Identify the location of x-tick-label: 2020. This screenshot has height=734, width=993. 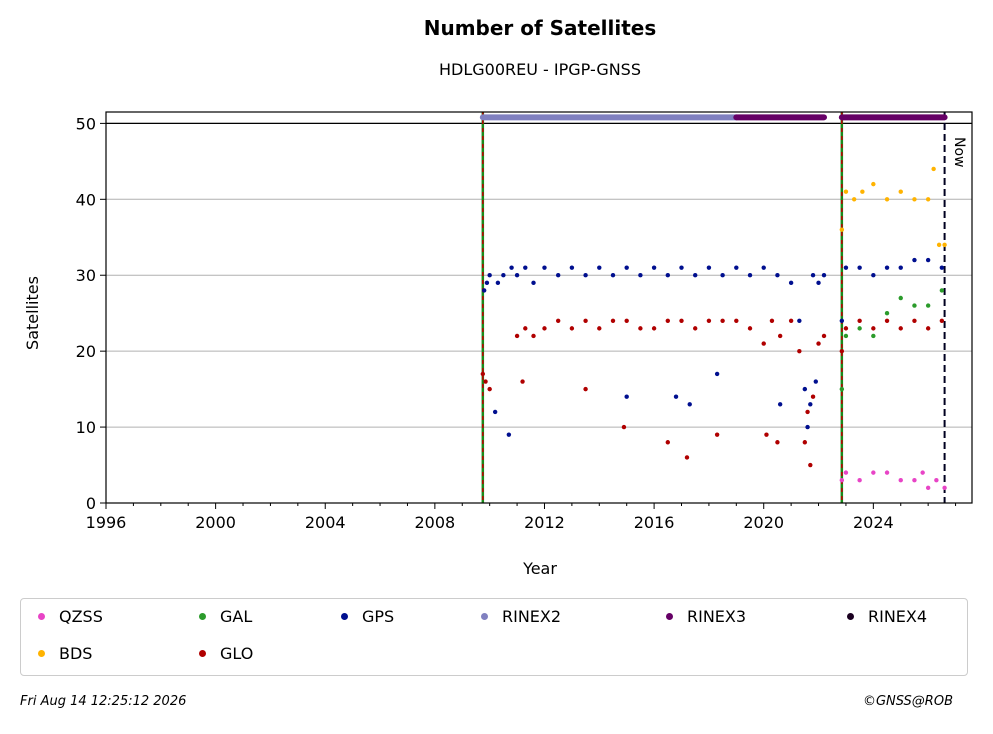
(763, 522).